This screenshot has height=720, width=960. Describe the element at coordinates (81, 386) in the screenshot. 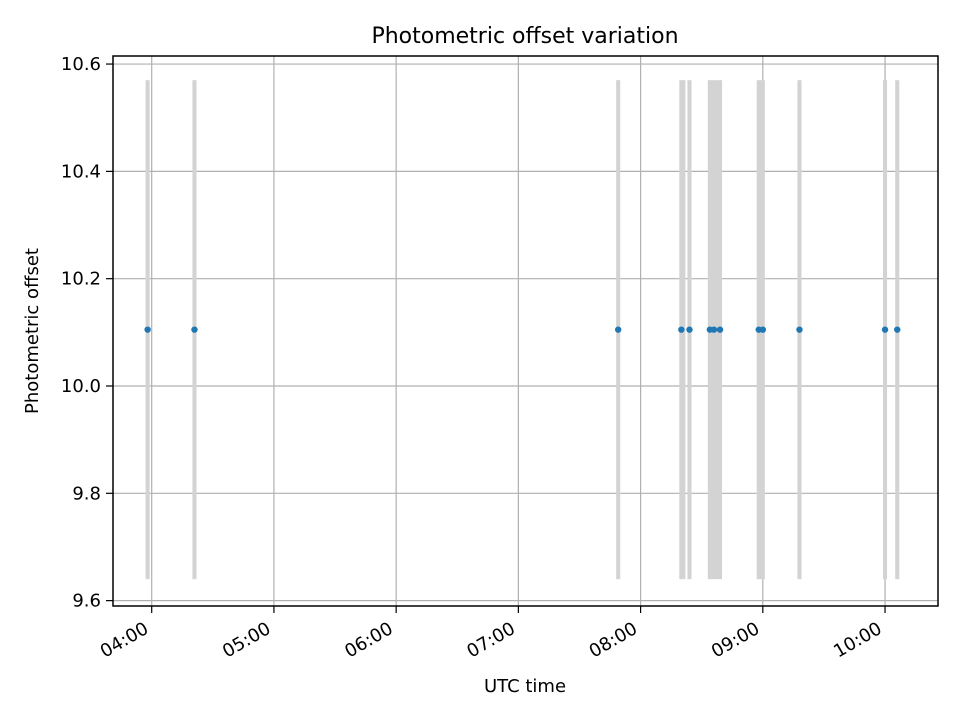

I see `y-tick-label: 10.0` at that location.